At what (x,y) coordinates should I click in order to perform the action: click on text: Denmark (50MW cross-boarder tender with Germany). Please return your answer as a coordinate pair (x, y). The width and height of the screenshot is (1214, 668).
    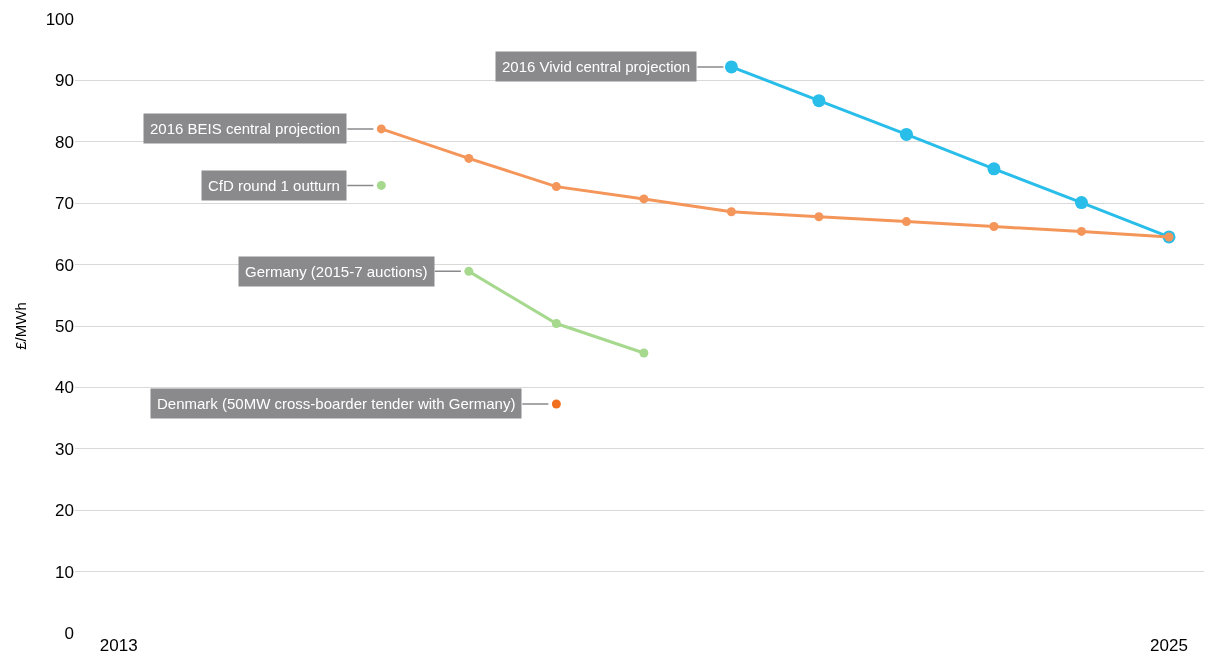
    Looking at the image, I should click on (336, 403).